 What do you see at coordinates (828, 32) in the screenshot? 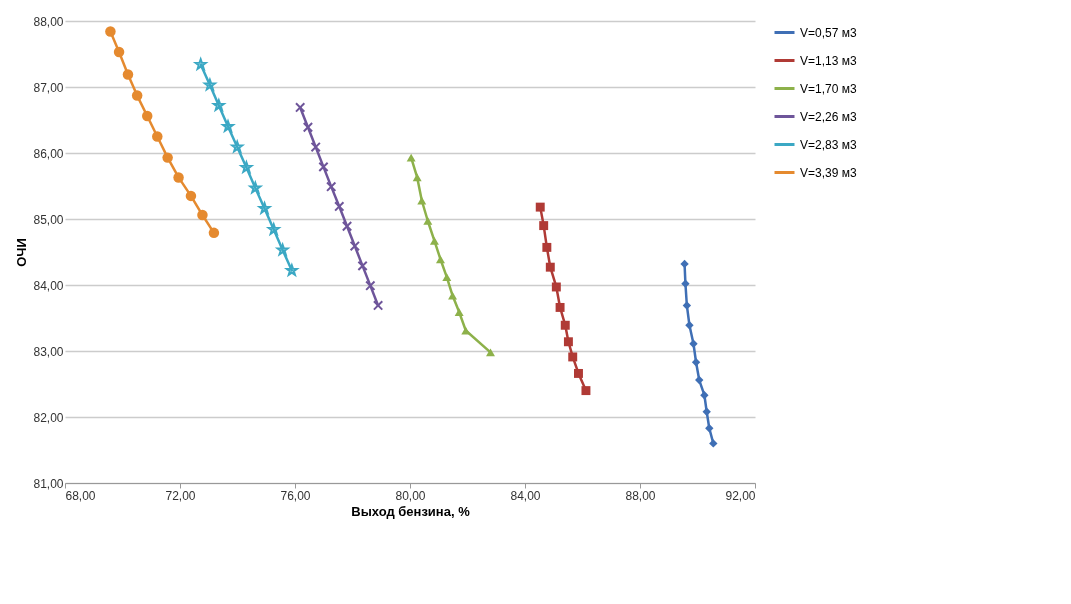
I see `legend-label: V=0,57 м3` at bounding box center [828, 32].